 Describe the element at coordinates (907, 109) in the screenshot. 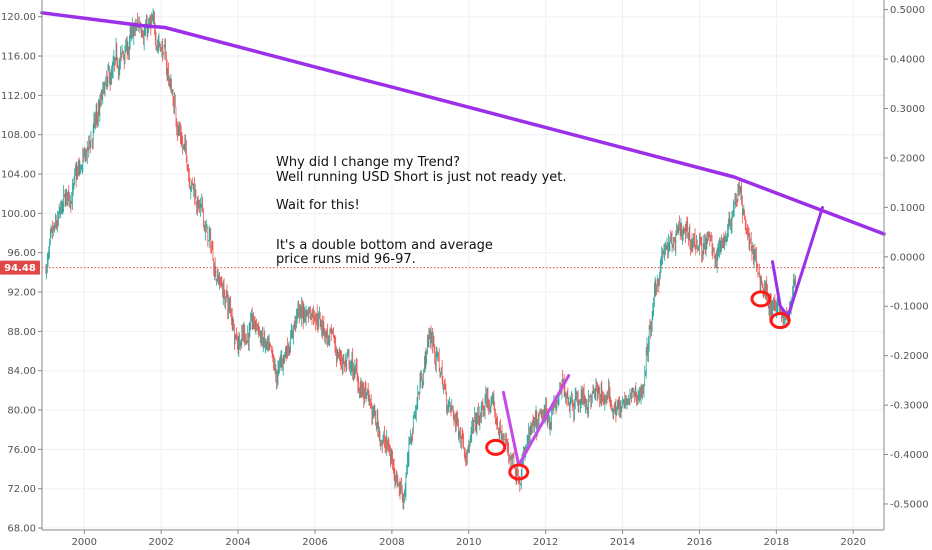

I see `y2-tick-label: 0.3000` at that location.